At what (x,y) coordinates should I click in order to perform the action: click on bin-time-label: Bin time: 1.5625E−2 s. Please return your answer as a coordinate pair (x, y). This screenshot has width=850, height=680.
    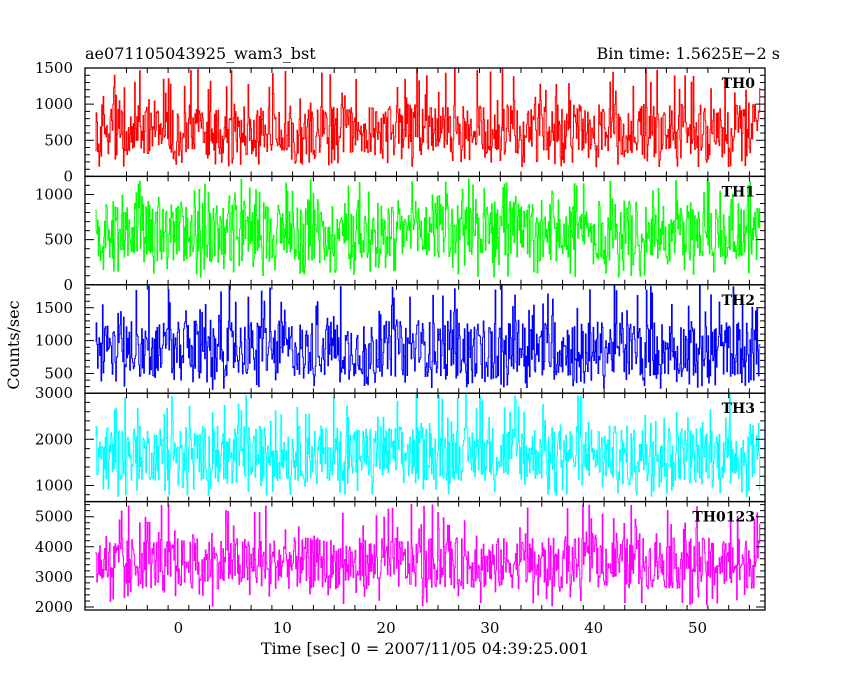
    Looking at the image, I should click on (688, 53).